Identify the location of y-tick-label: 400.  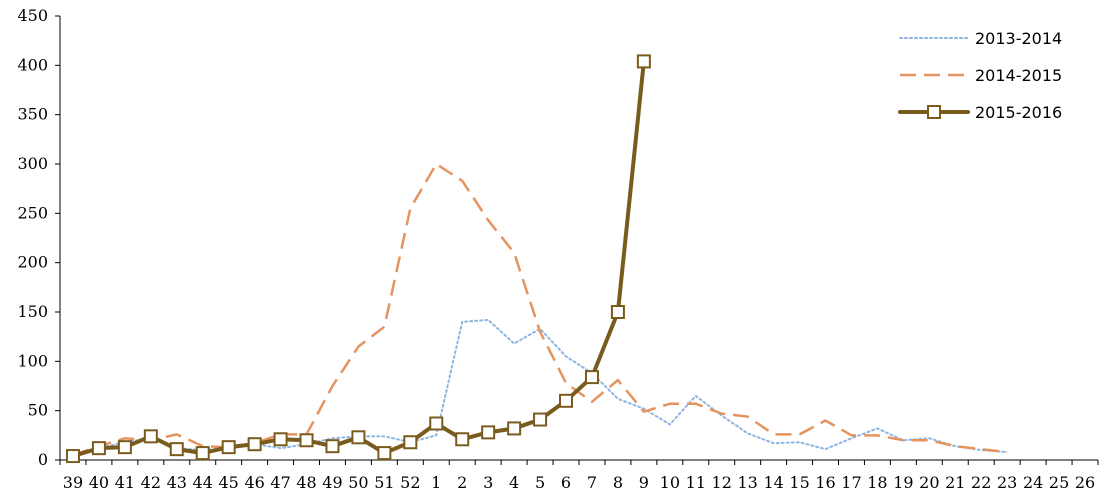
(32, 64).